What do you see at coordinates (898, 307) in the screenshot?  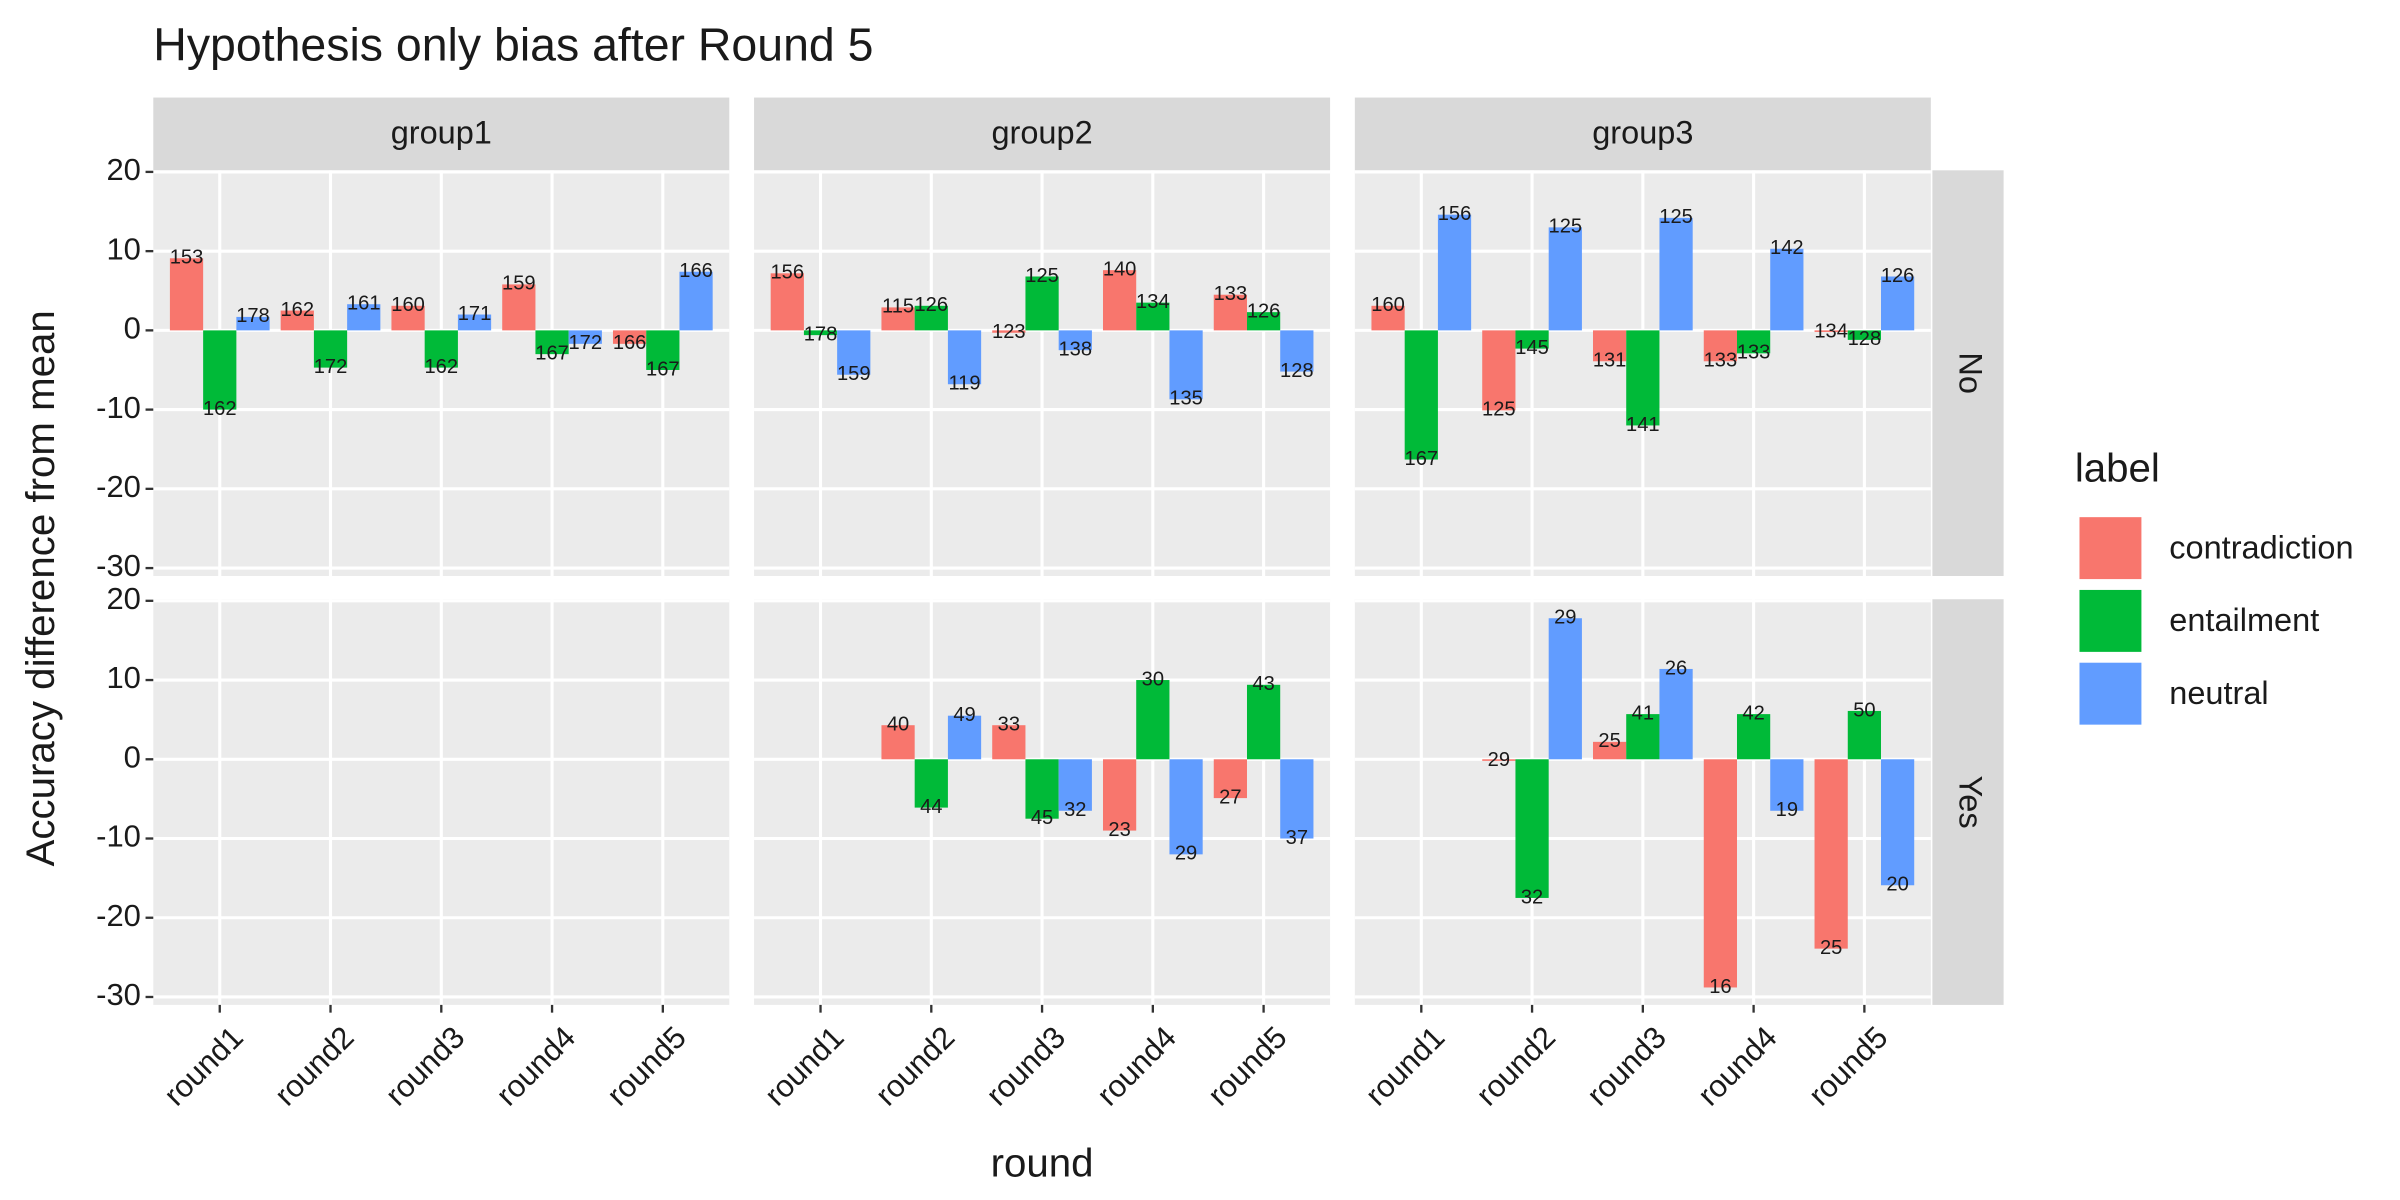 I see `data-label: 115` at bounding box center [898, 307].